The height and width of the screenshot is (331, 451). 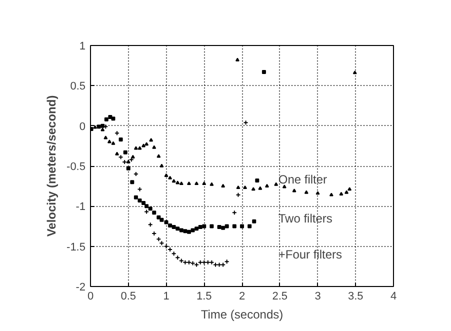 What do you see at coordinates (90, 296) in the screenshot?
I see `x-tick-label: 0` at bounding box center [90, 296].